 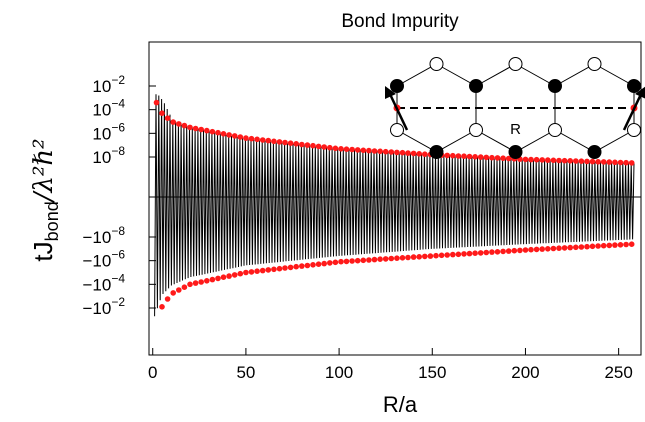 What do you see at coordinates (515, 129) in the screenshot?
I see `distance-label: R` at bounding box center [515, 129].